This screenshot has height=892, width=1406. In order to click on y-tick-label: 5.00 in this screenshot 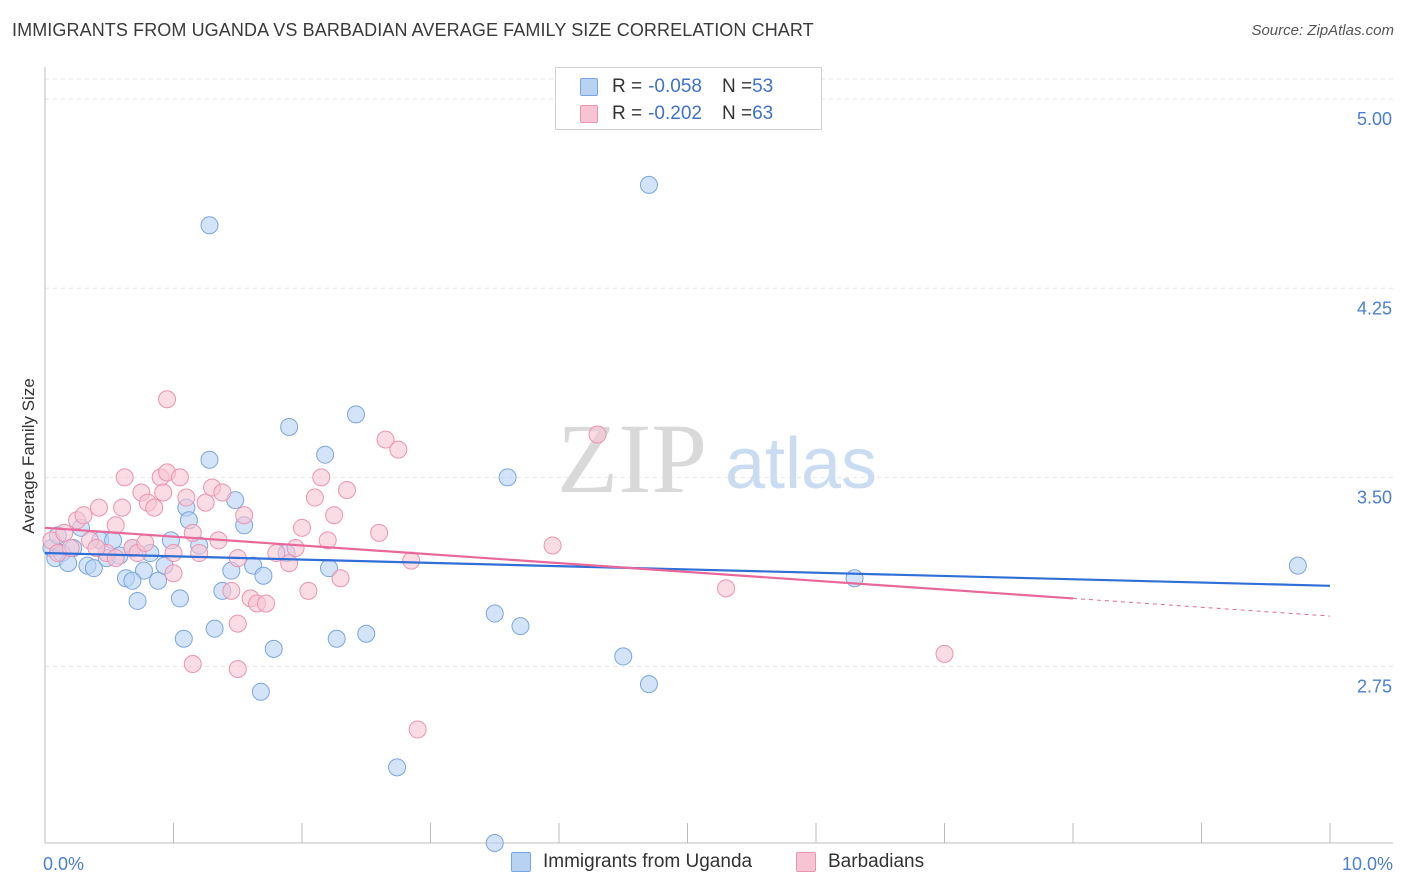, I will do `click(1374, 119)`.